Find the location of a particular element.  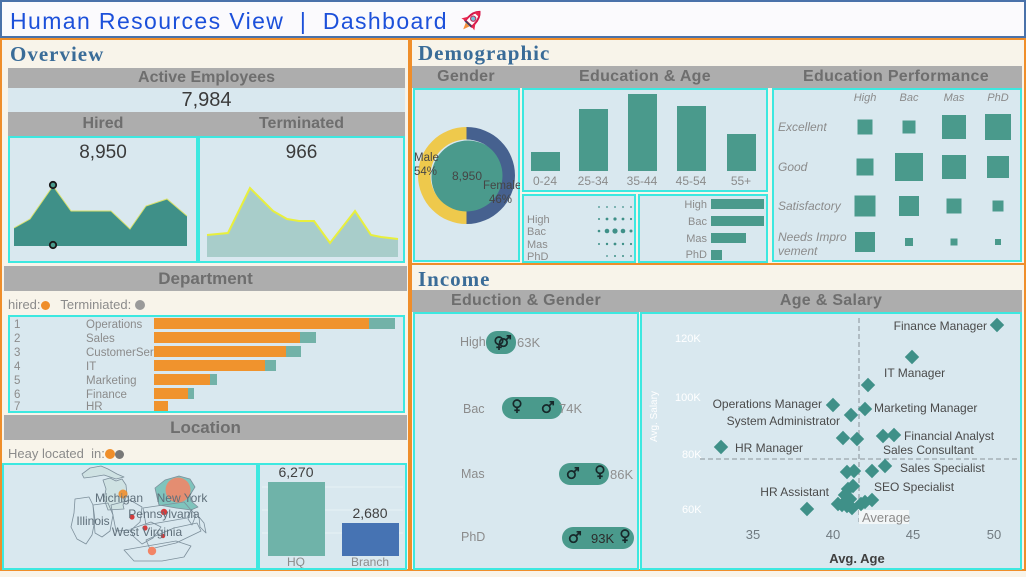

svg-text: 86K is located at coordinates (621, 474).